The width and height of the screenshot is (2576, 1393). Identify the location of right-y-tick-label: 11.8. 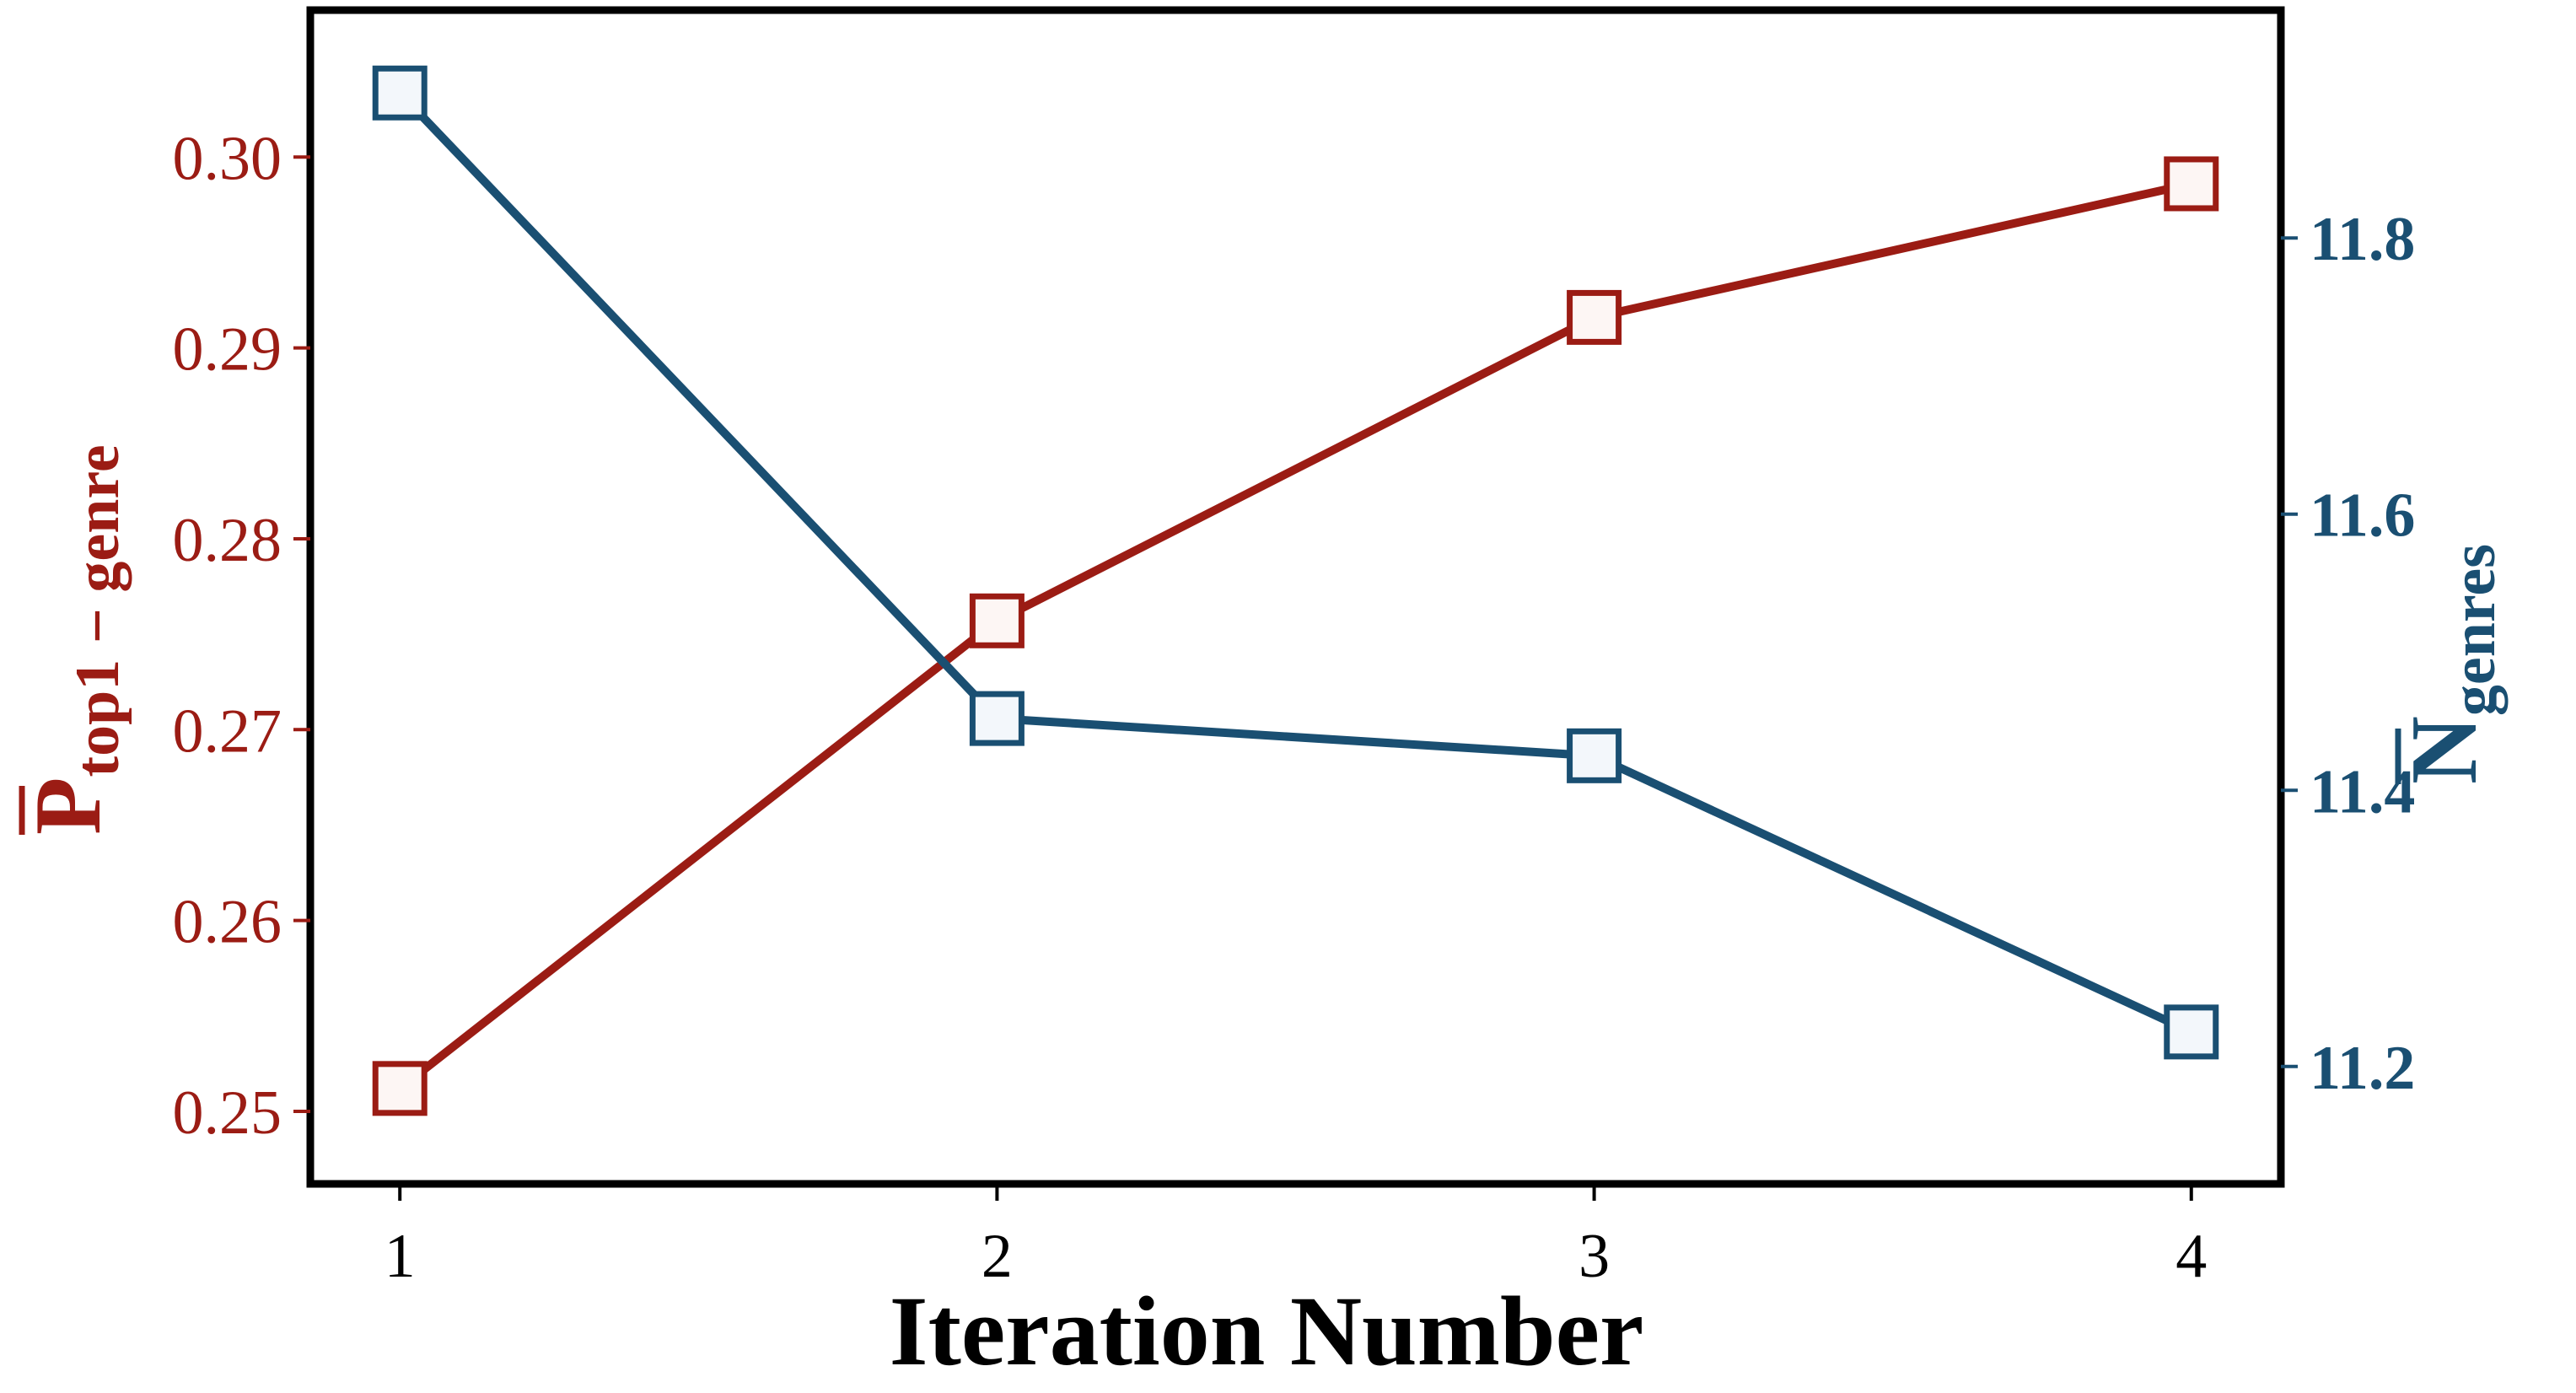
(2362, 239).